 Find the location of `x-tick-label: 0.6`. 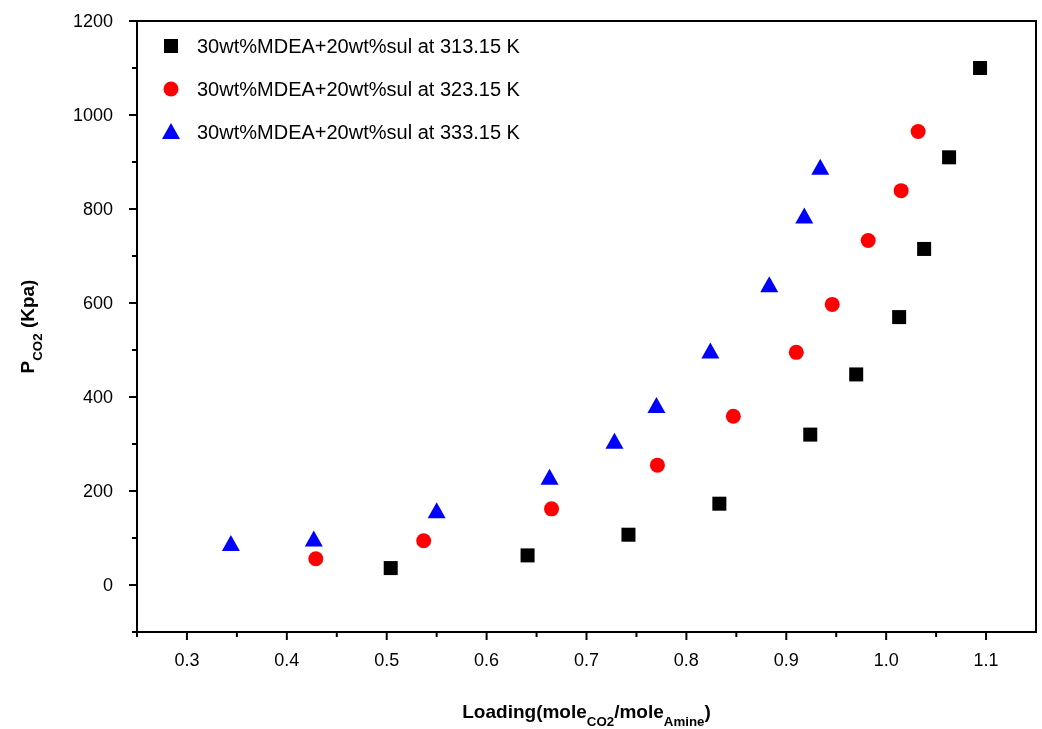

x-tick-label: 0.6 is located at coordinates (487, 660).